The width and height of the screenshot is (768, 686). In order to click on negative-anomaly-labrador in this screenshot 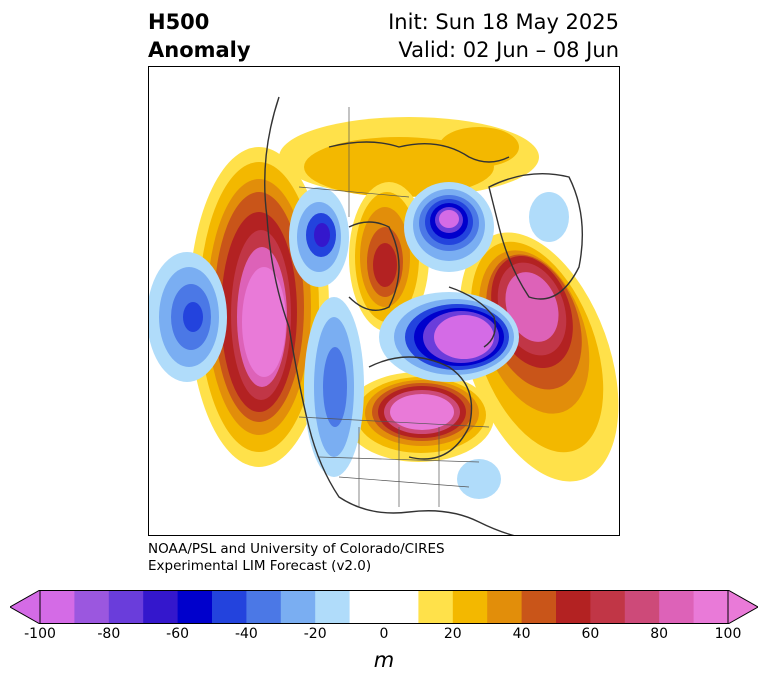, I will do `click(449, 337)`.